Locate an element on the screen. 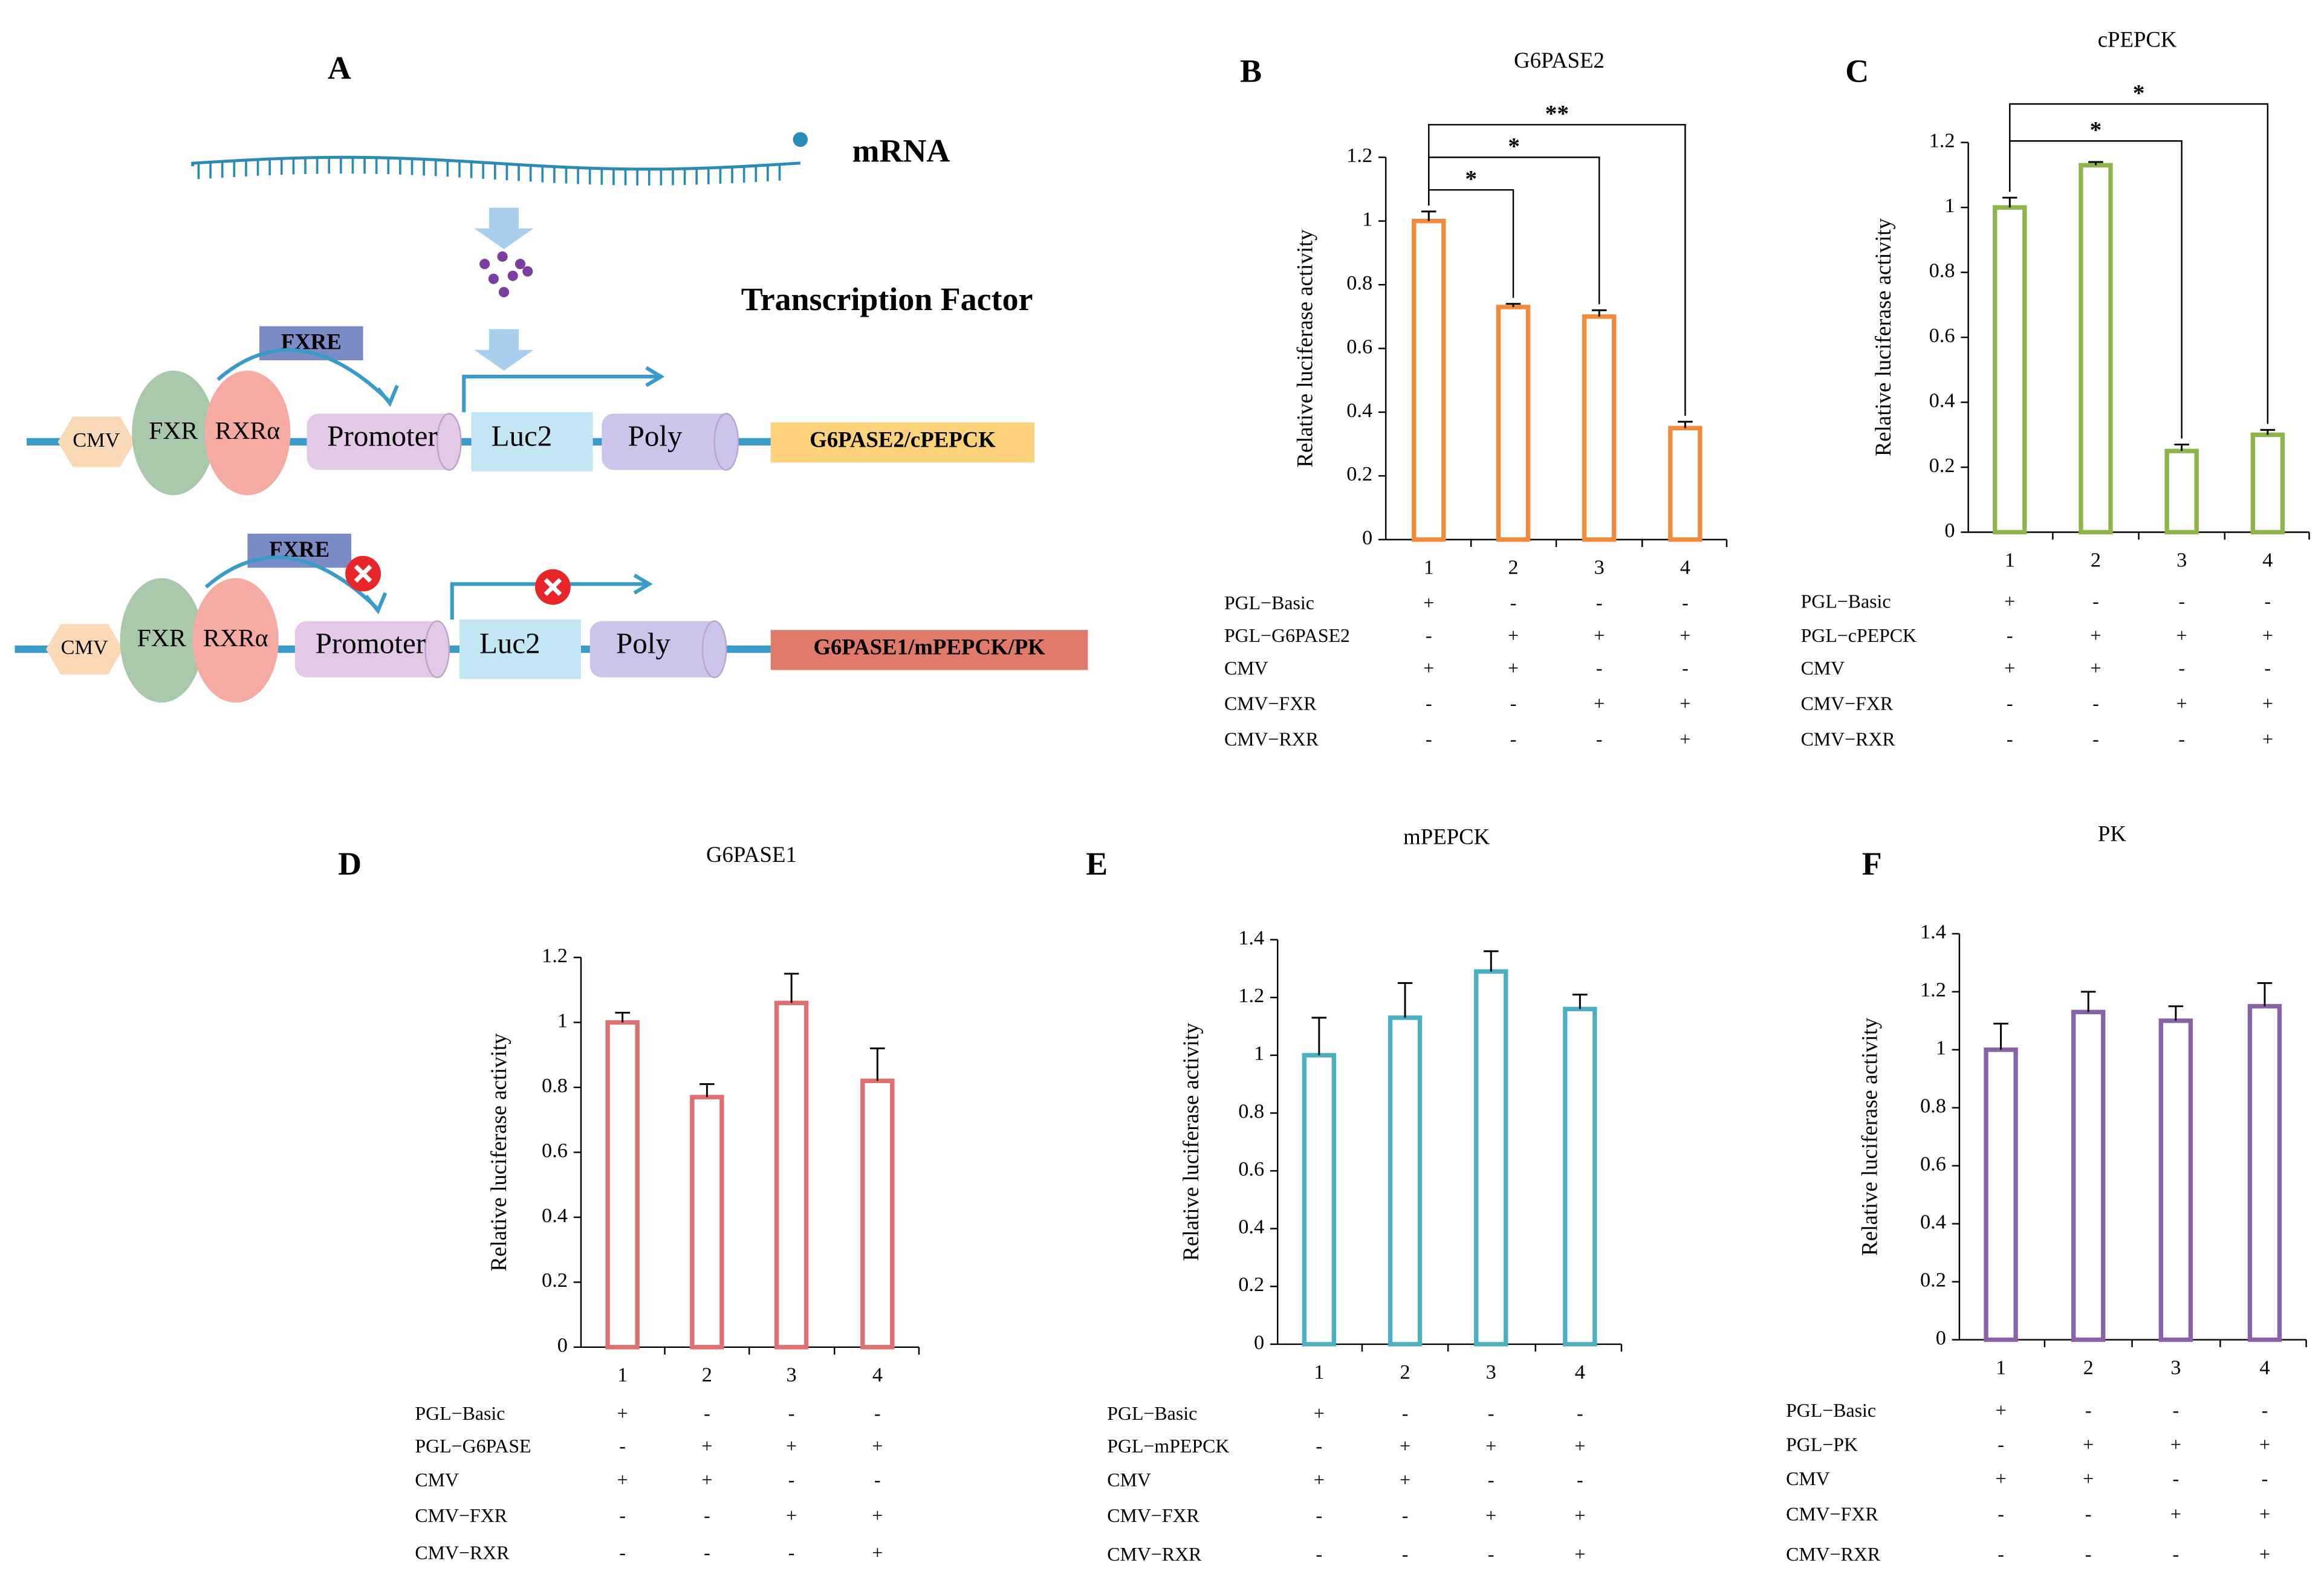  chart-title: cPEPCK is located at coordinates (2137, 39).